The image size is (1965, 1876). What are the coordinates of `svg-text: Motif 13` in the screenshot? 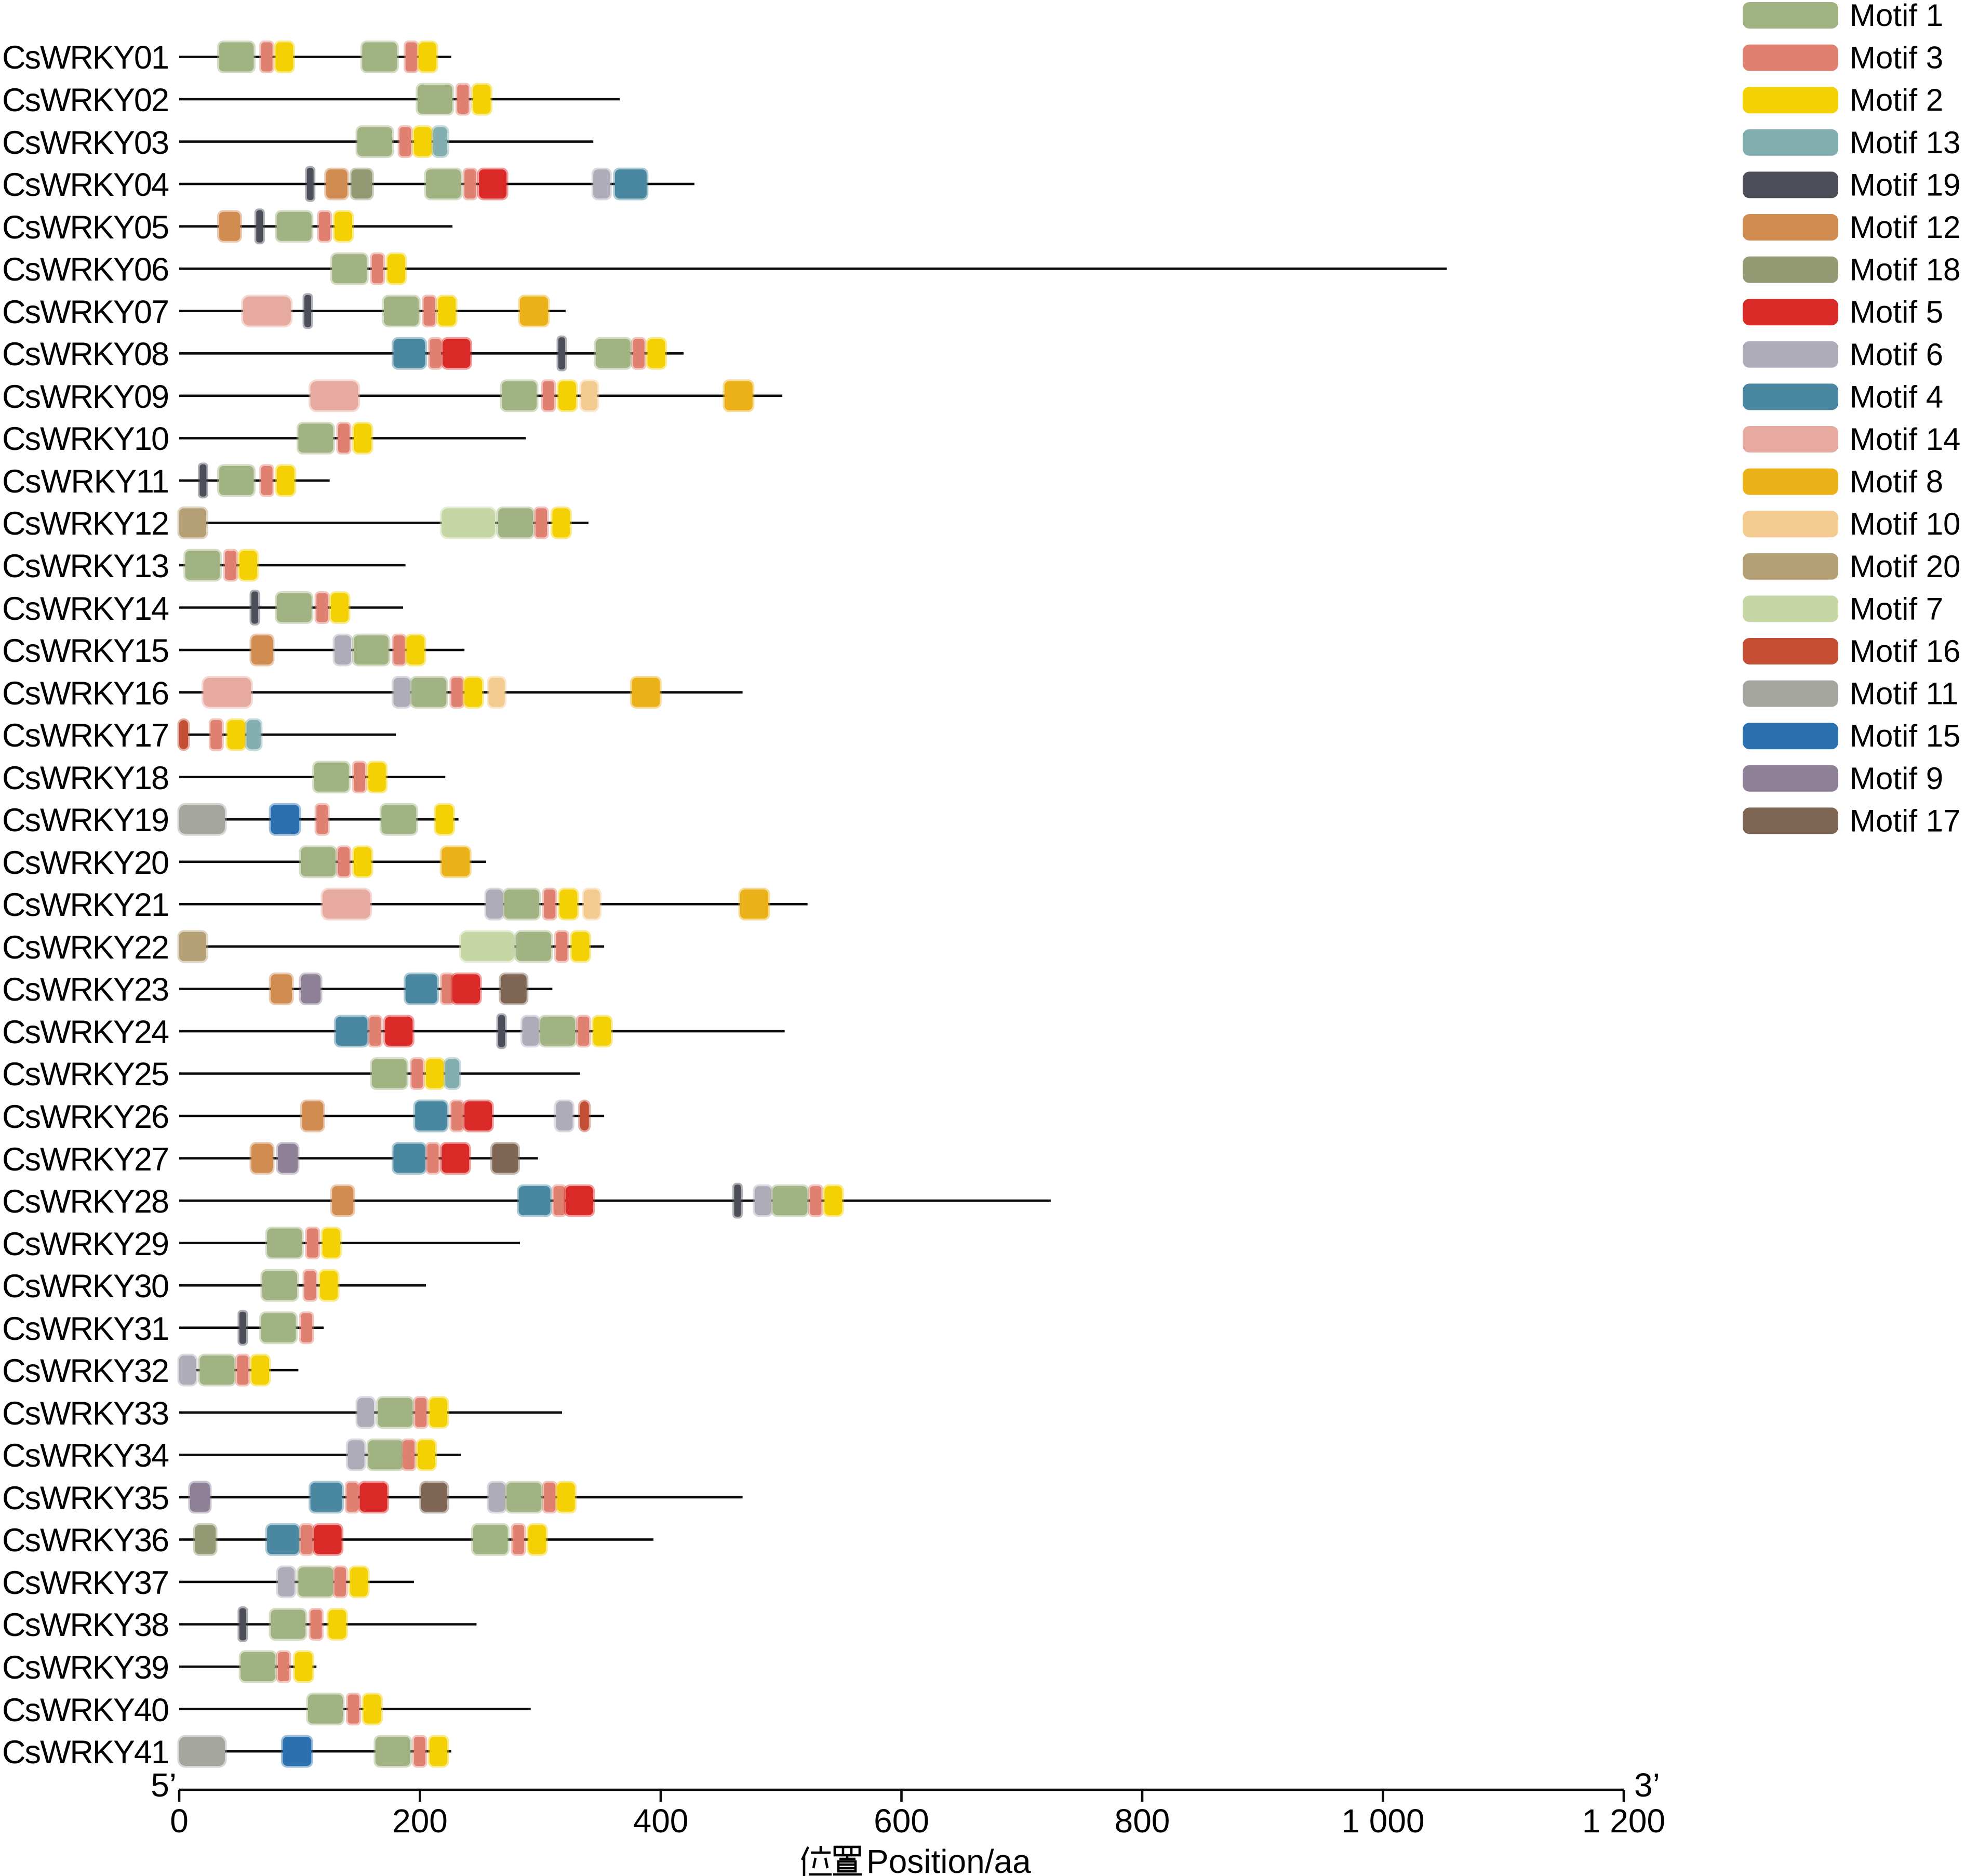 It's located at (1905, 142).